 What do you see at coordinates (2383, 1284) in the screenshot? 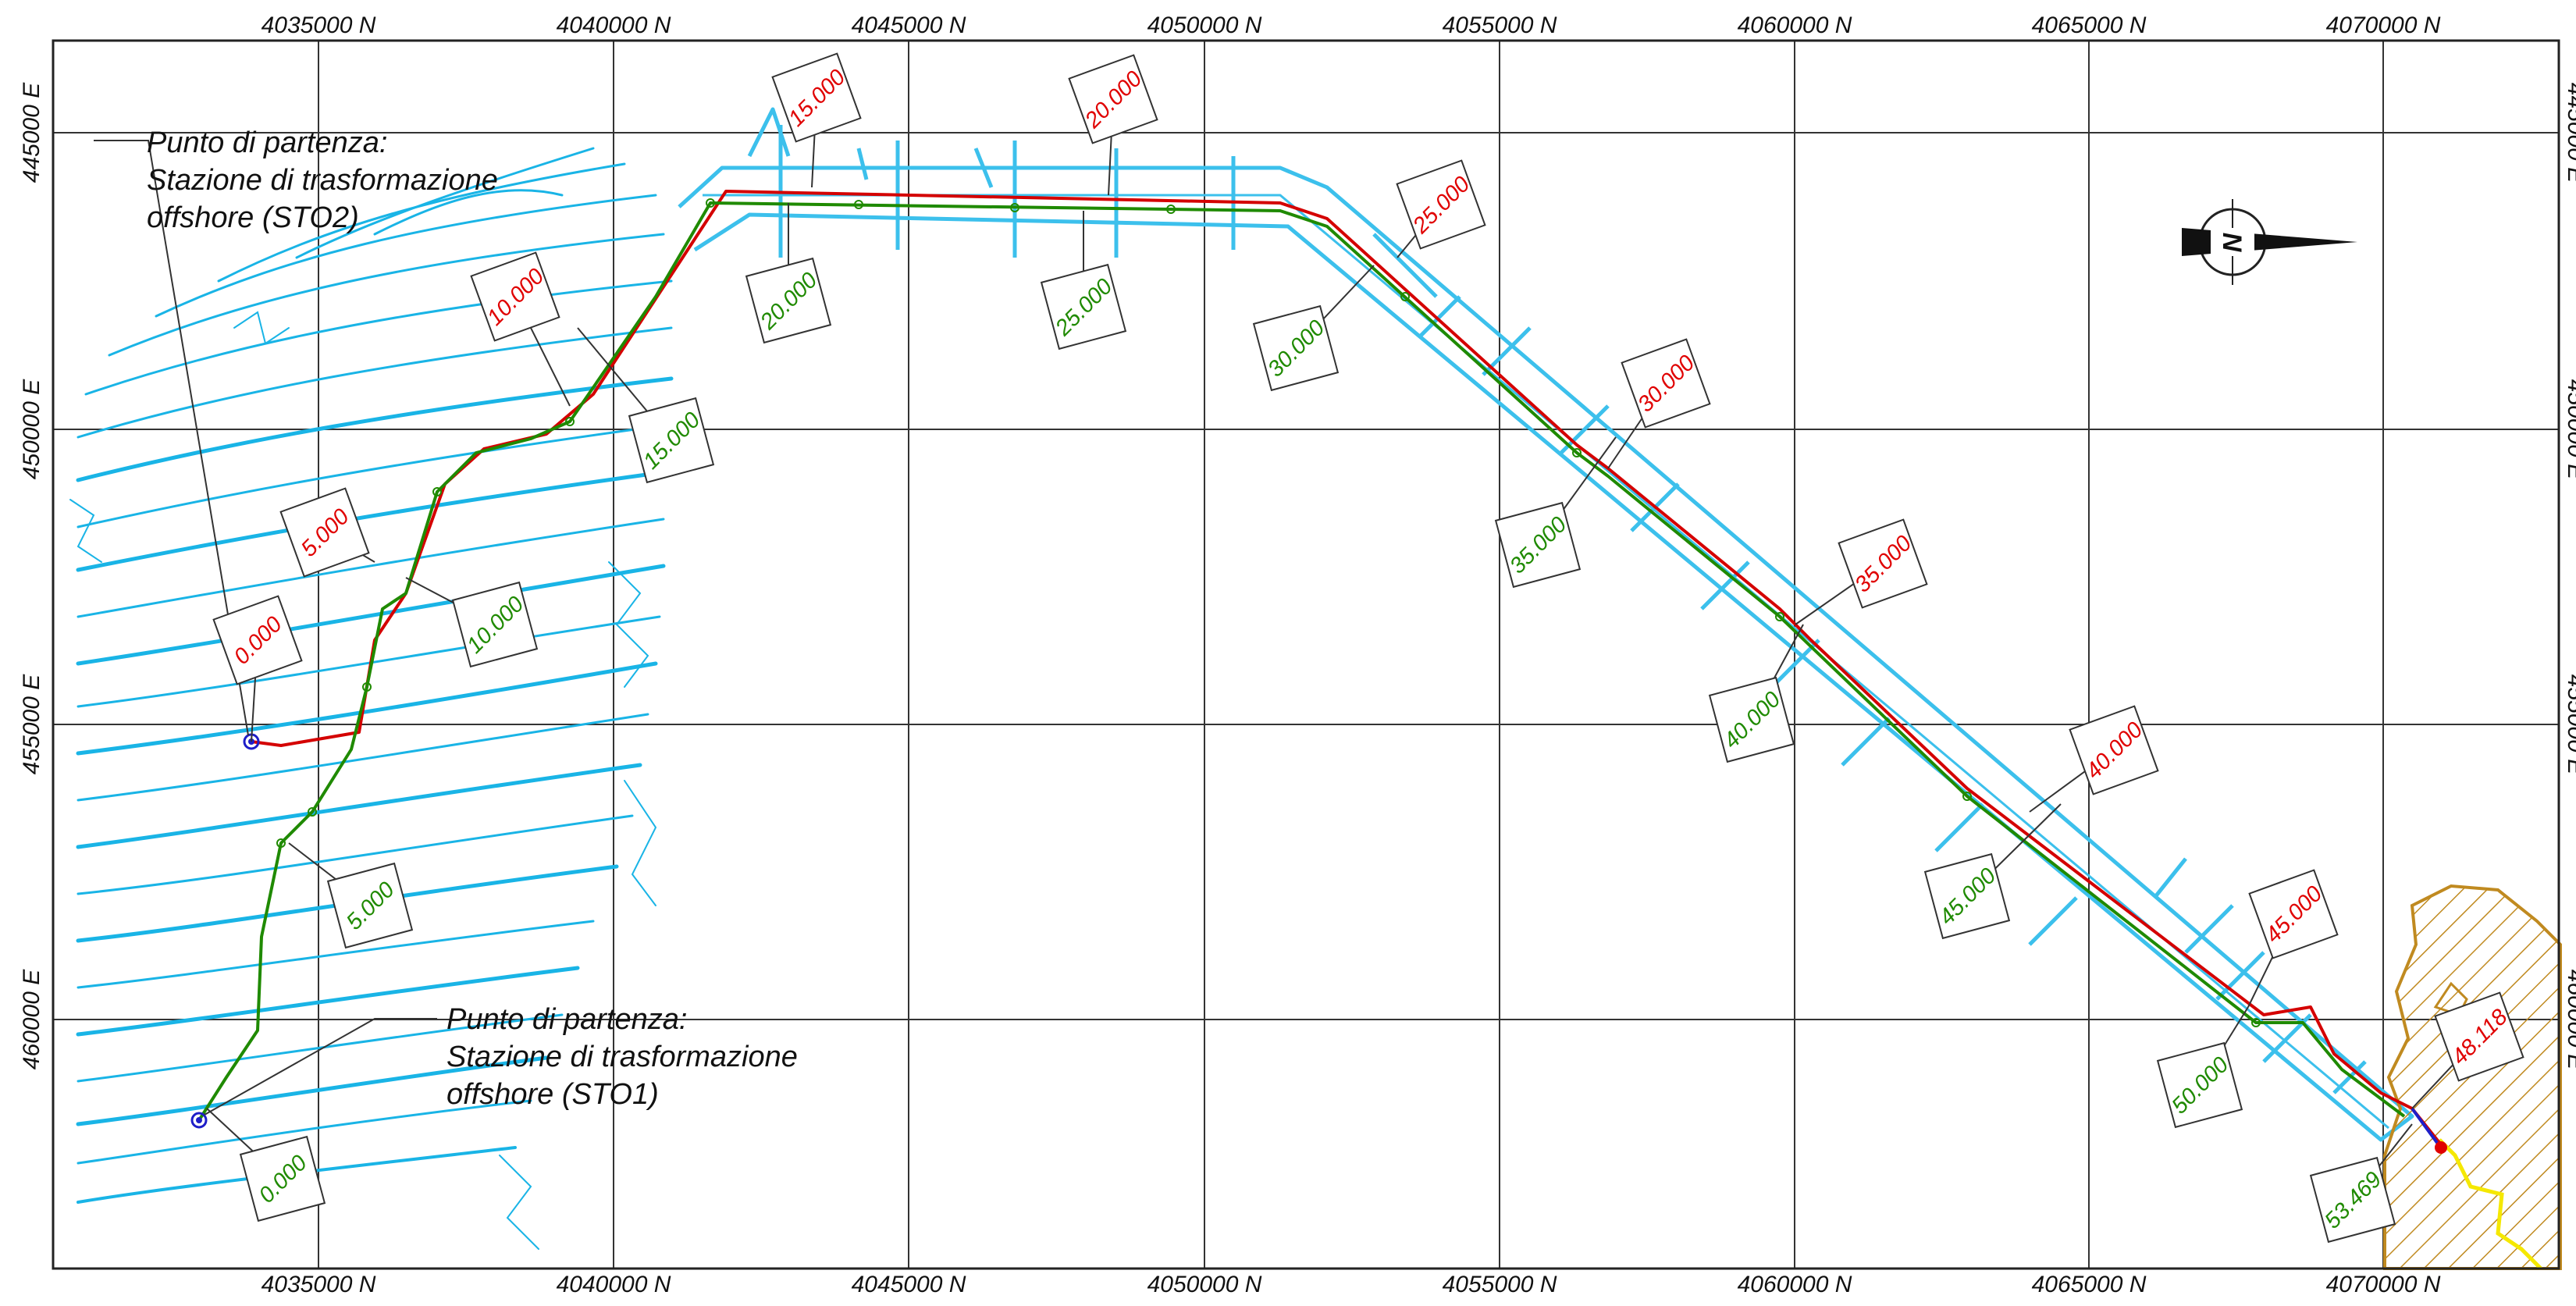
I see `bottom-tick-label-x: 4070000 N` at bounding box center [2383, 1284].